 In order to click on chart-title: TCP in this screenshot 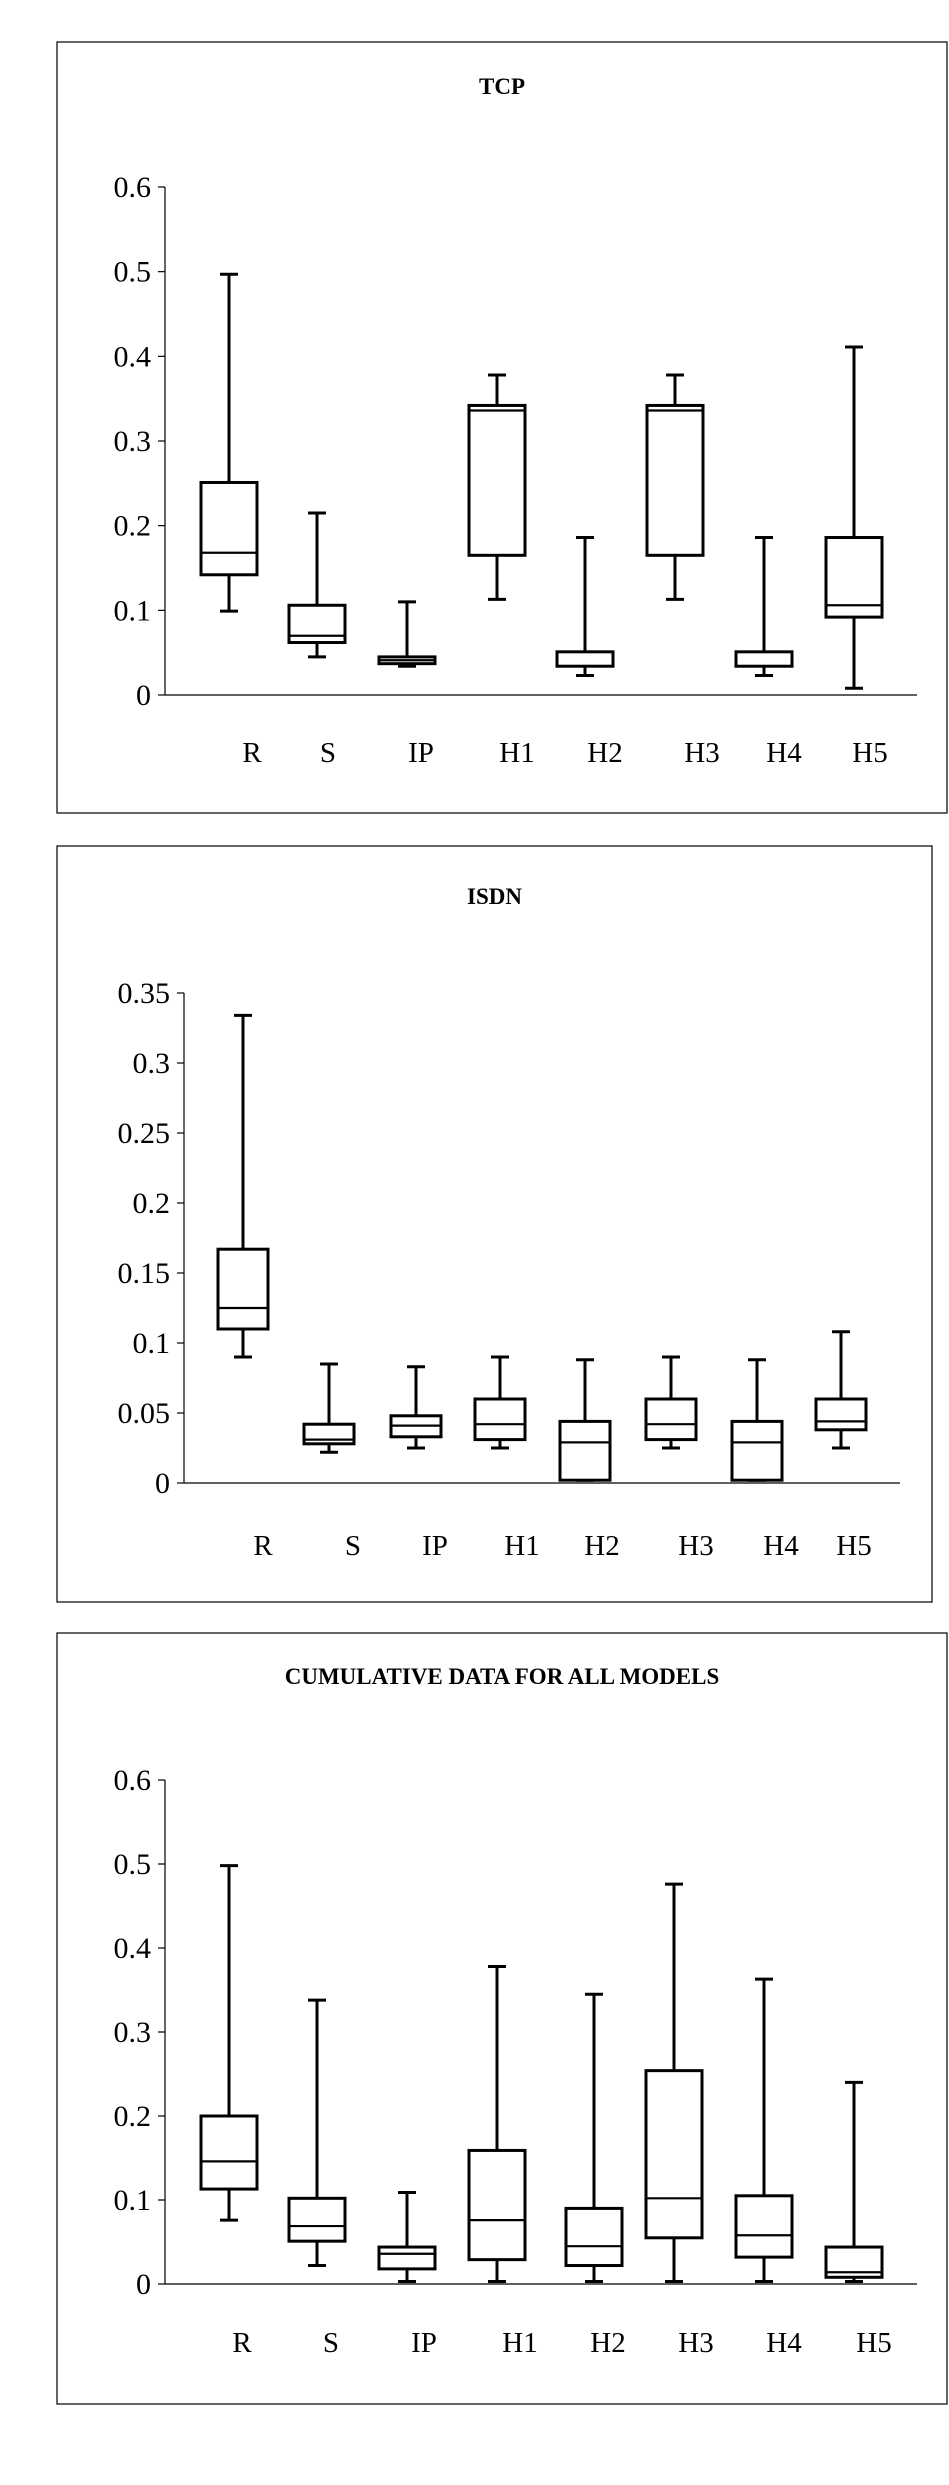, I will do `click(502, 86)`.